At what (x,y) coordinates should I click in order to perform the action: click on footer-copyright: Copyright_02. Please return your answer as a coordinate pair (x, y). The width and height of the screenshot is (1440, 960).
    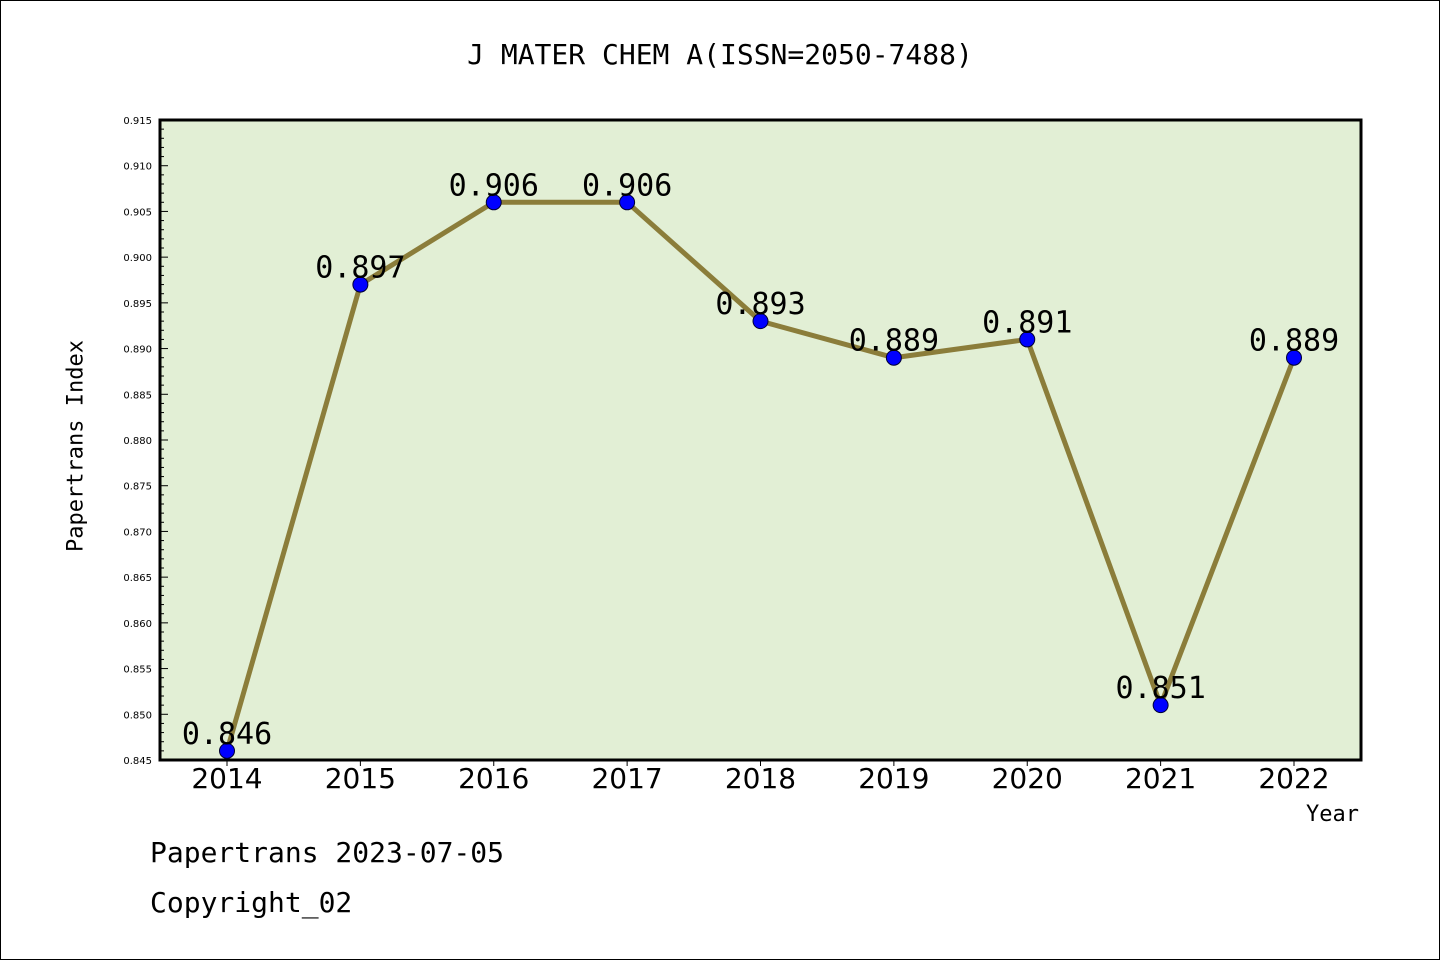
    Looking at the image, I should click on (251, 902).